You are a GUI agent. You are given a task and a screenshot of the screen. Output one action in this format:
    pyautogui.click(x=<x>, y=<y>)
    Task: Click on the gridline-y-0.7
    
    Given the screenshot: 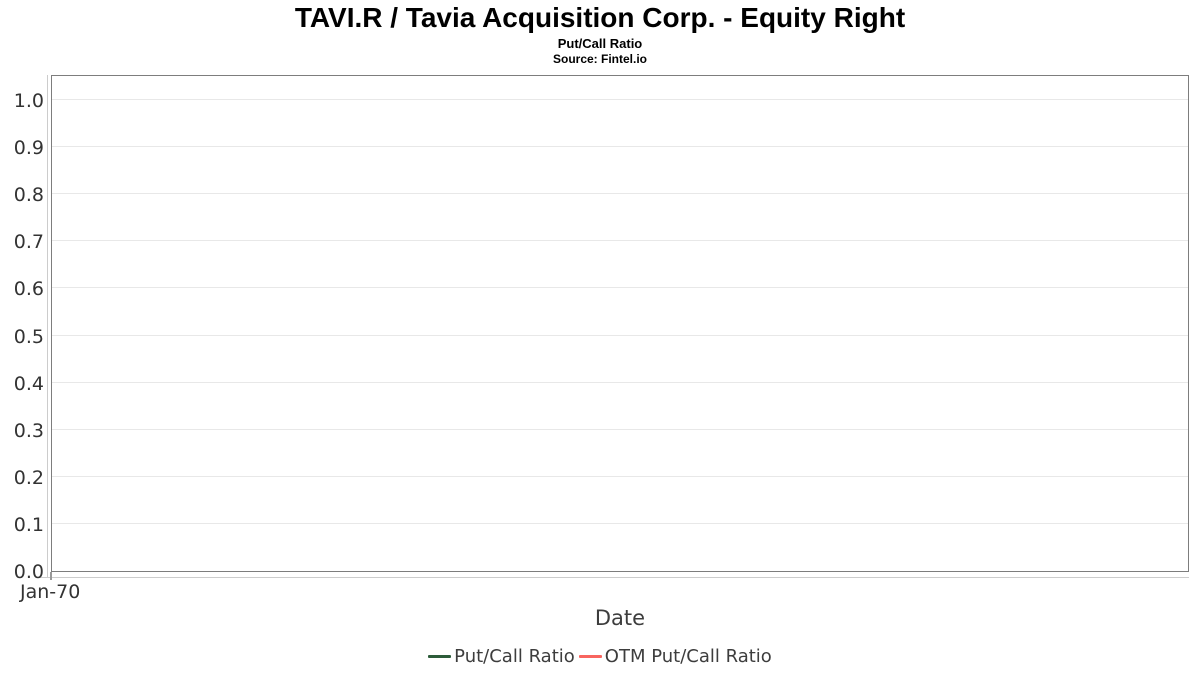 What is the action you would take?
    pyautogui.click(x=620, y=241)
    